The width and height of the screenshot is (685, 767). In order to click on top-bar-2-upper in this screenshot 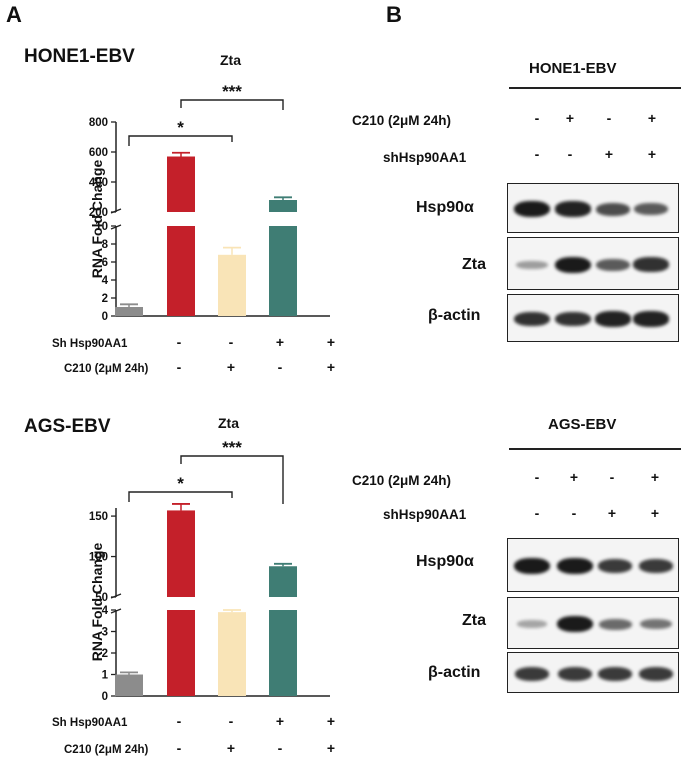, I will do `click(181, 184)`.